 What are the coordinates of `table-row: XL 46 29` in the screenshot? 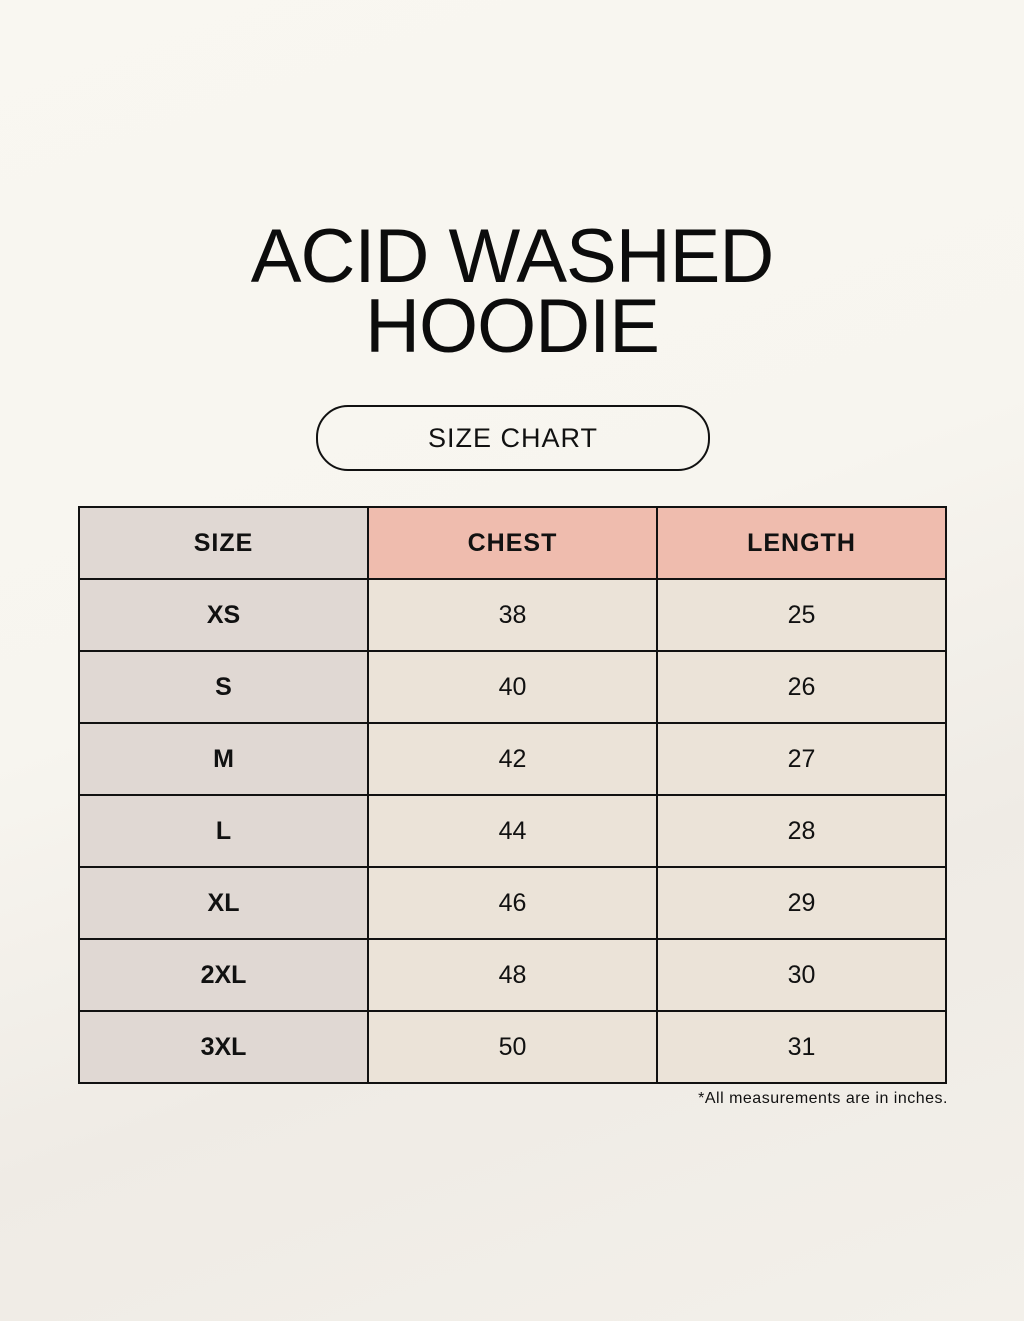 It's located at (512, 903).